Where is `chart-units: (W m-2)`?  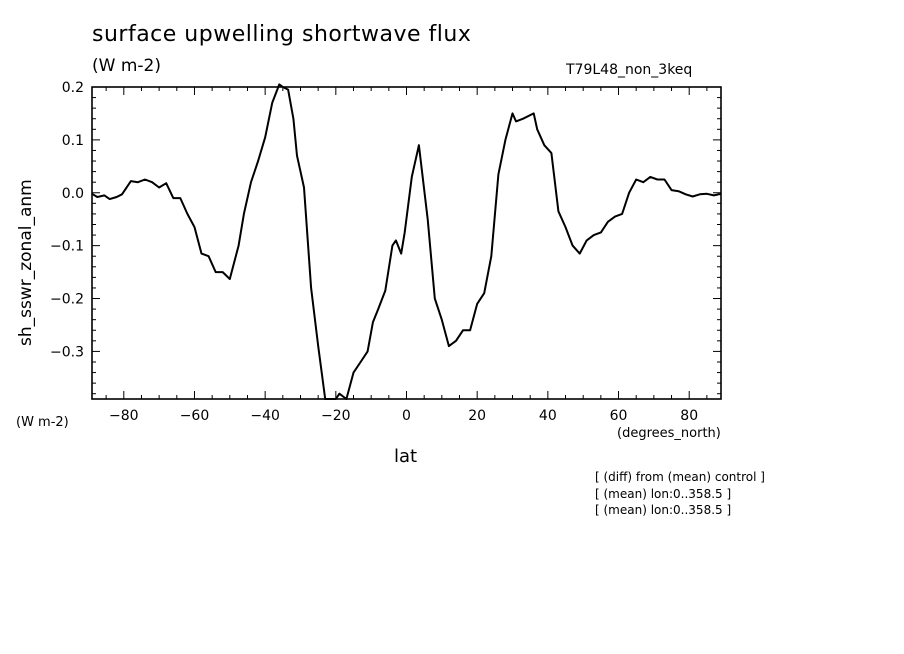
chart-units: (W m-2) is located at coordinates (126, 66).